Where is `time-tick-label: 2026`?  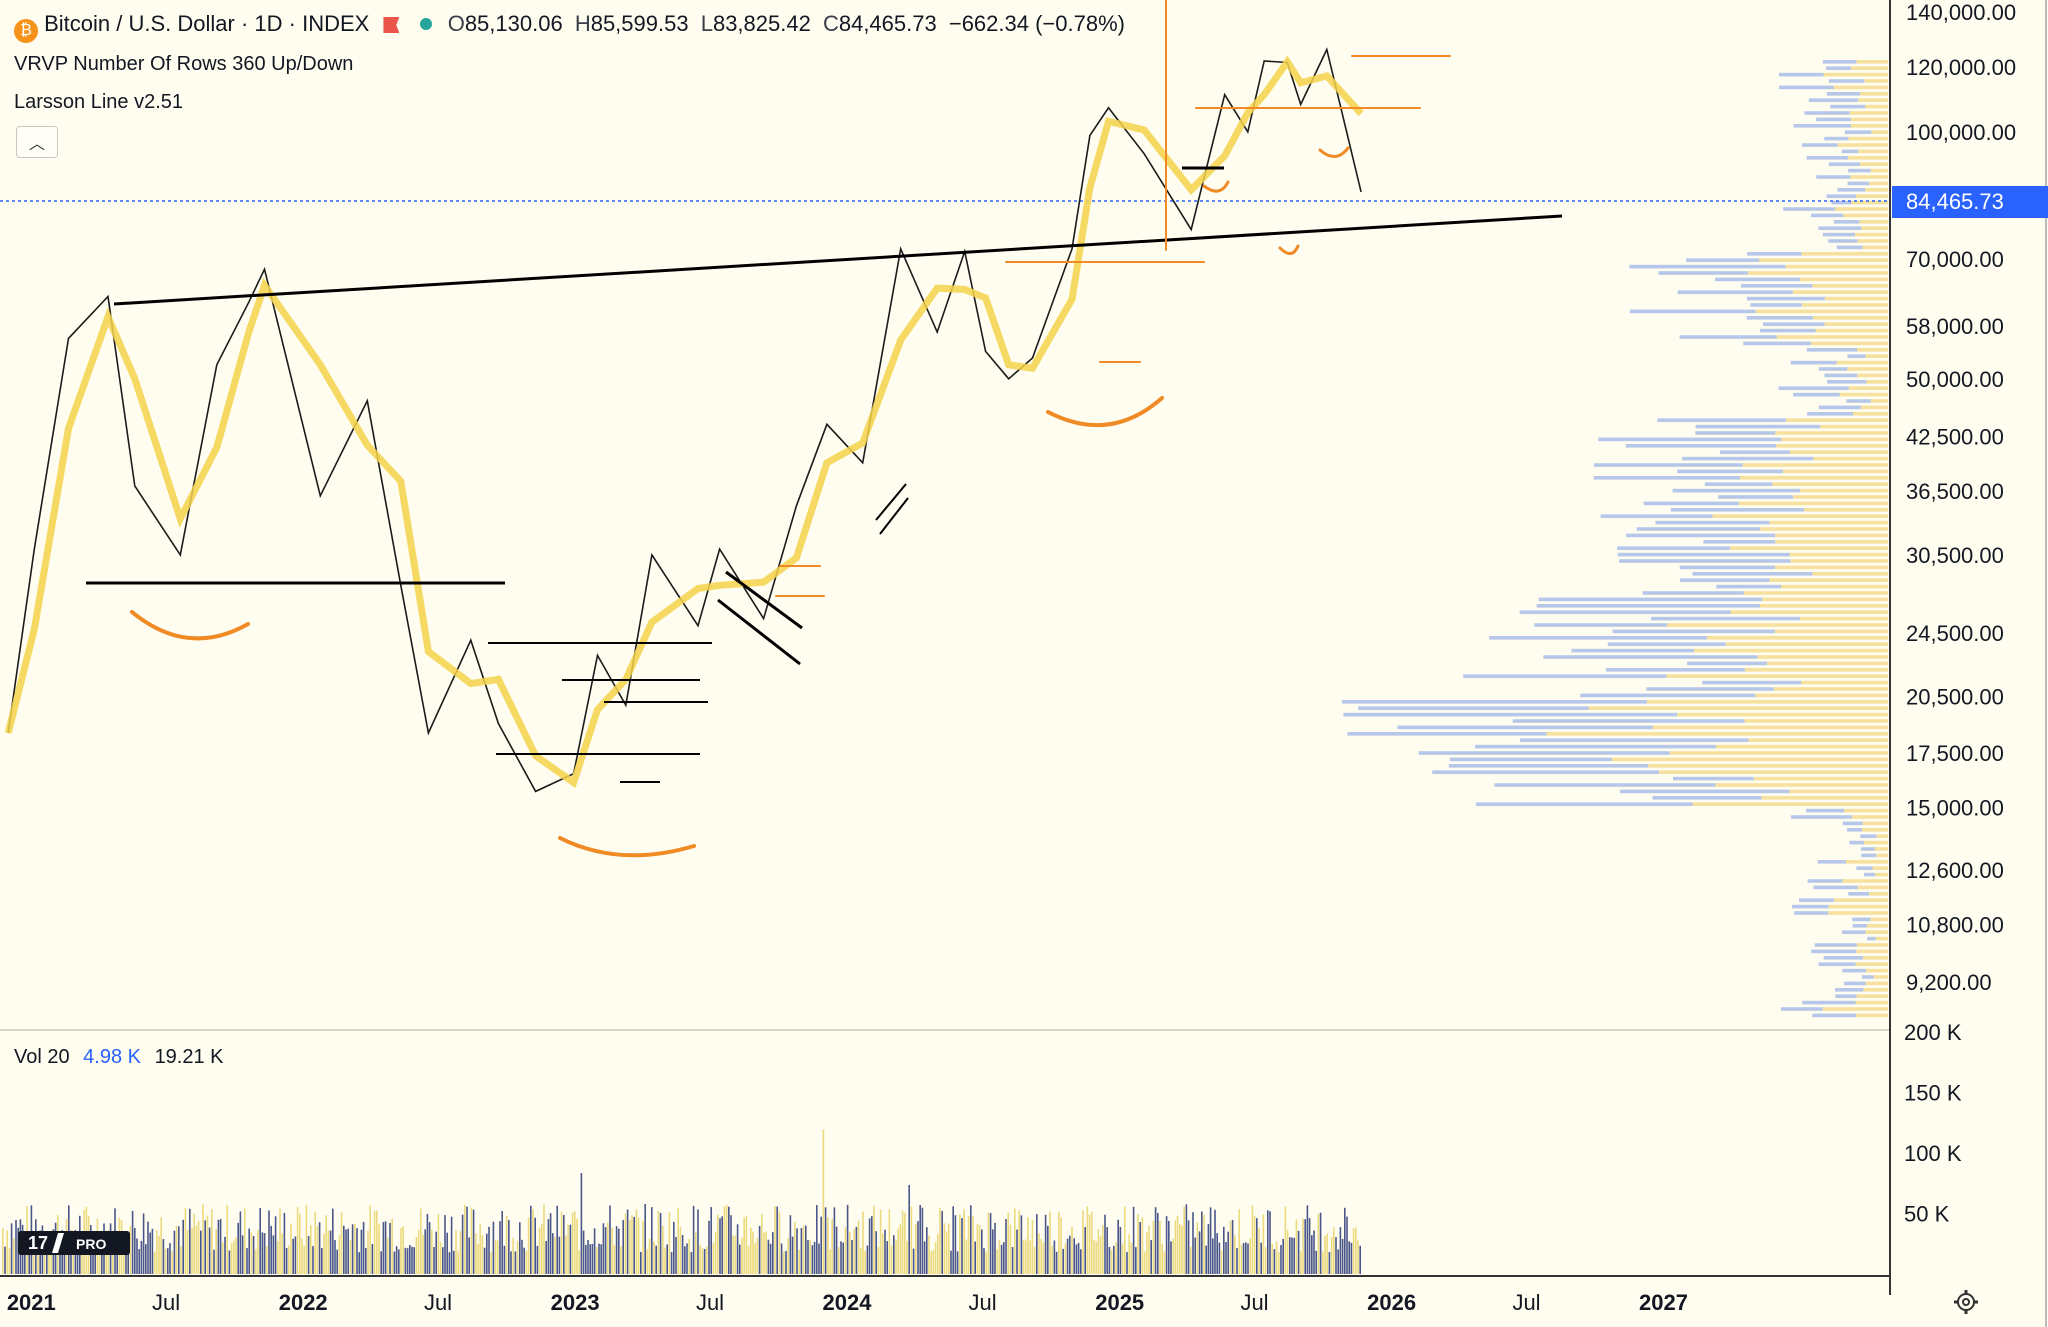
time-tick-label: 2026 is located at coordinates (1391, 1302).